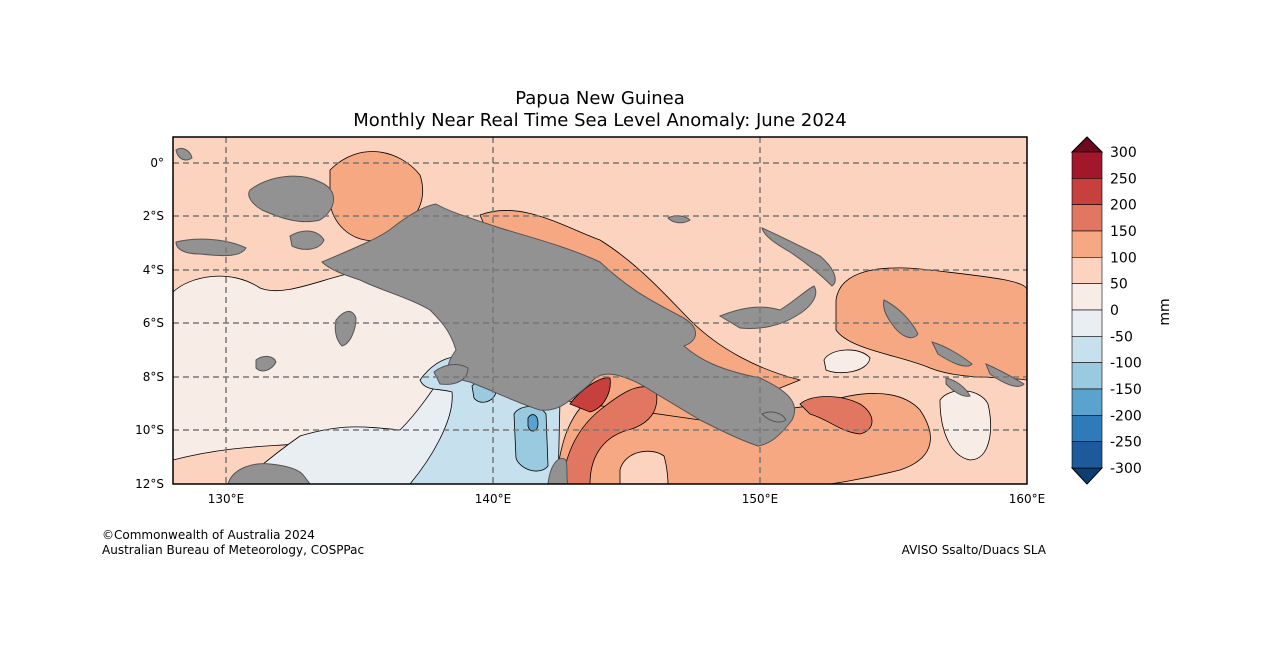 This screenshot has height=658, width=1262. Describe the element at coordinates (1087, 476) in the screenshot. I see `colorbar-under-arrow` at that location.